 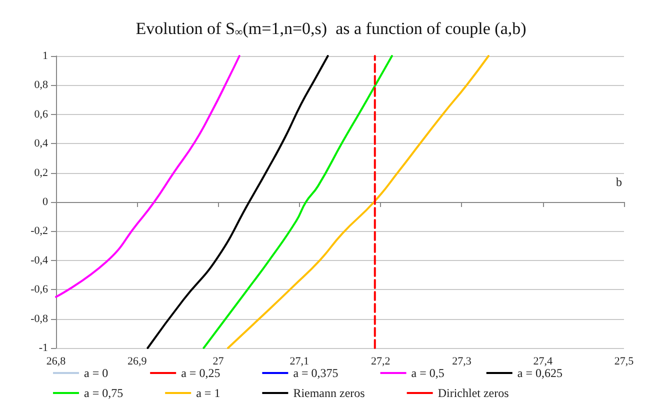 What do you see at coordinates (41, 85) in the screenshot?
I see `y-tick-label: 0,8` at bounding box center [41, 85].